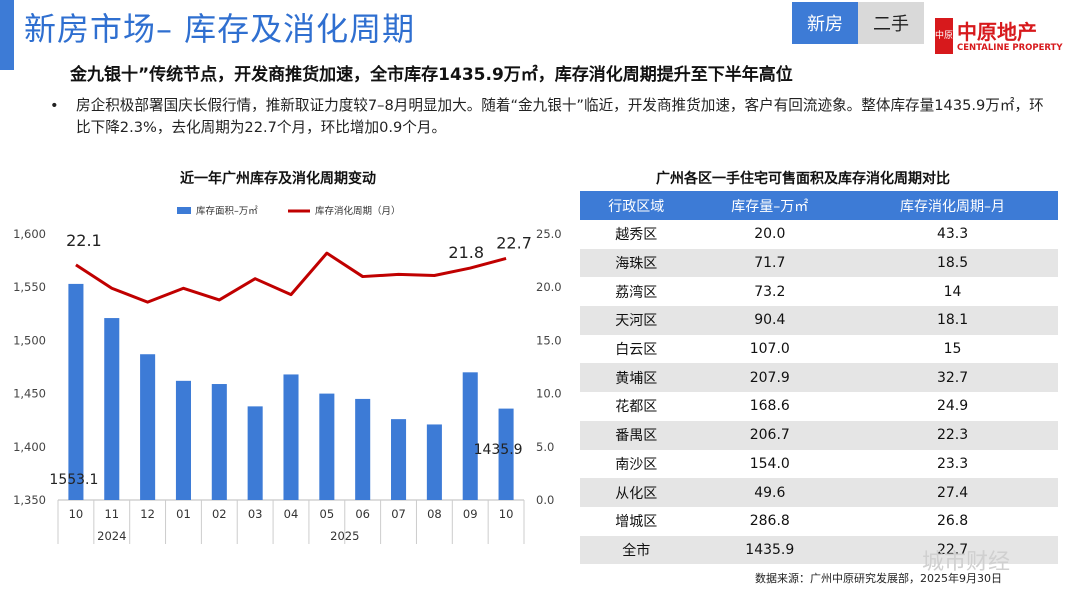 This screenshot has width=1080, height=608. I want to click on cell-inventory: 286.8, so click(770, 521).